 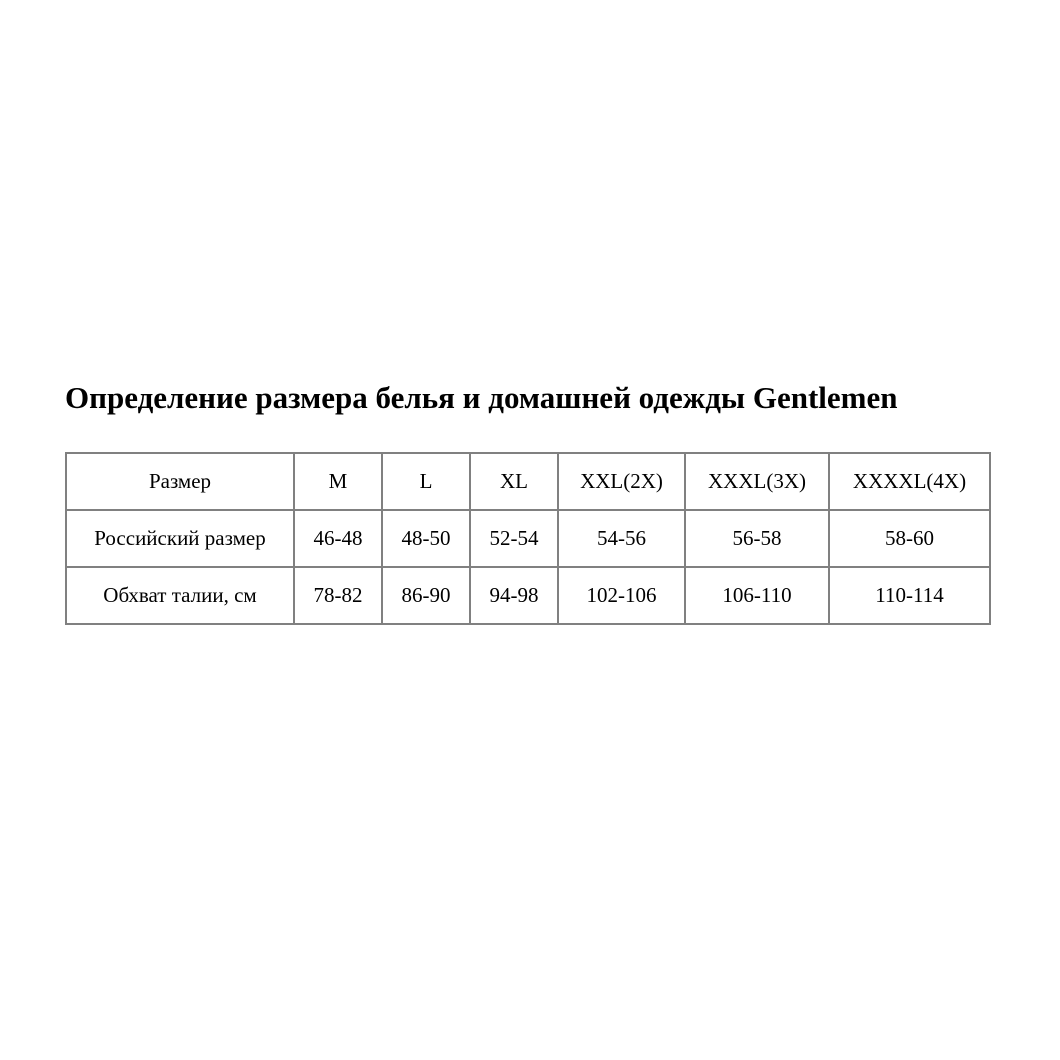 I want to click on row-label-cell: Обхват талии, см, so click(x=180, y=595).